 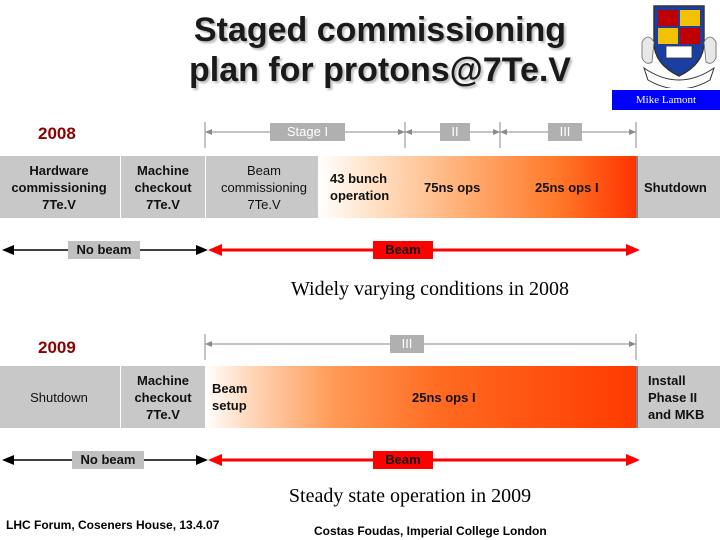 I want to click on box-line: and MKB, so click(x=676, y=414).